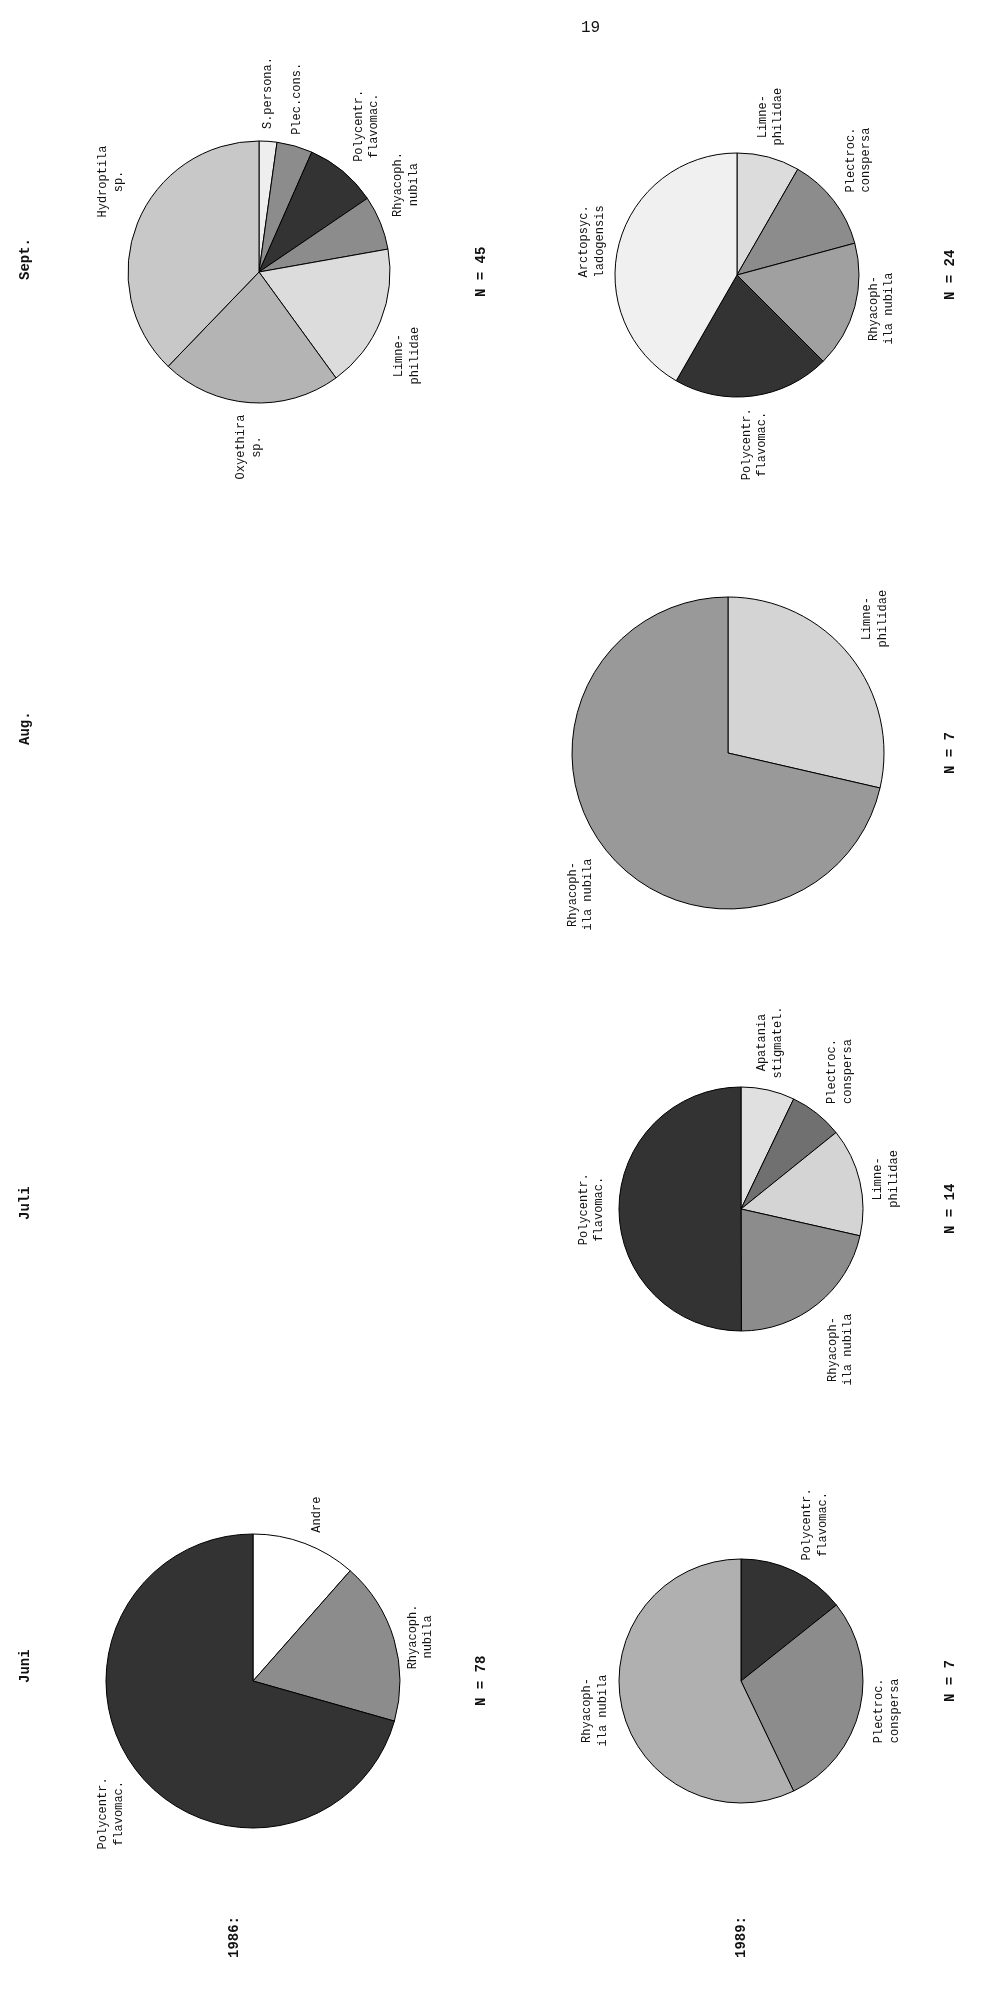  I want to click on slice-label: Plec.cons., so click(297, 98).